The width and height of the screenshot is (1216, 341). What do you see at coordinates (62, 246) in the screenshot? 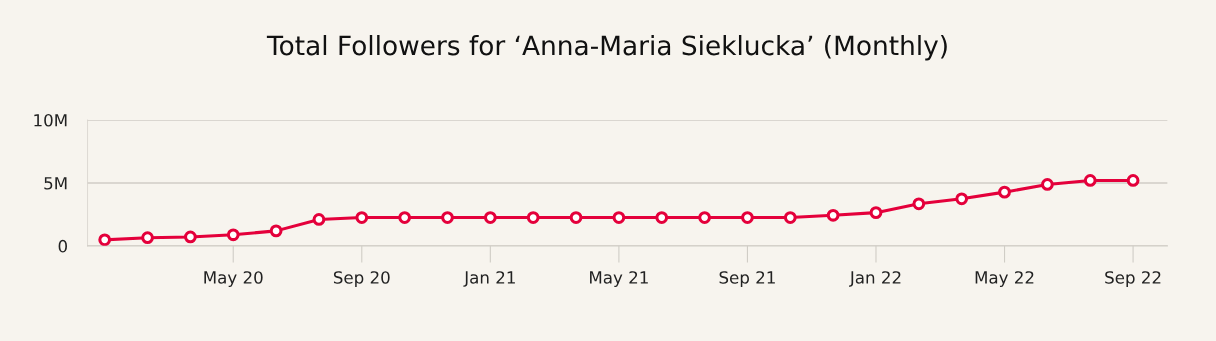
I see `y-tick-label: 0` at bounding box center [62, 246].